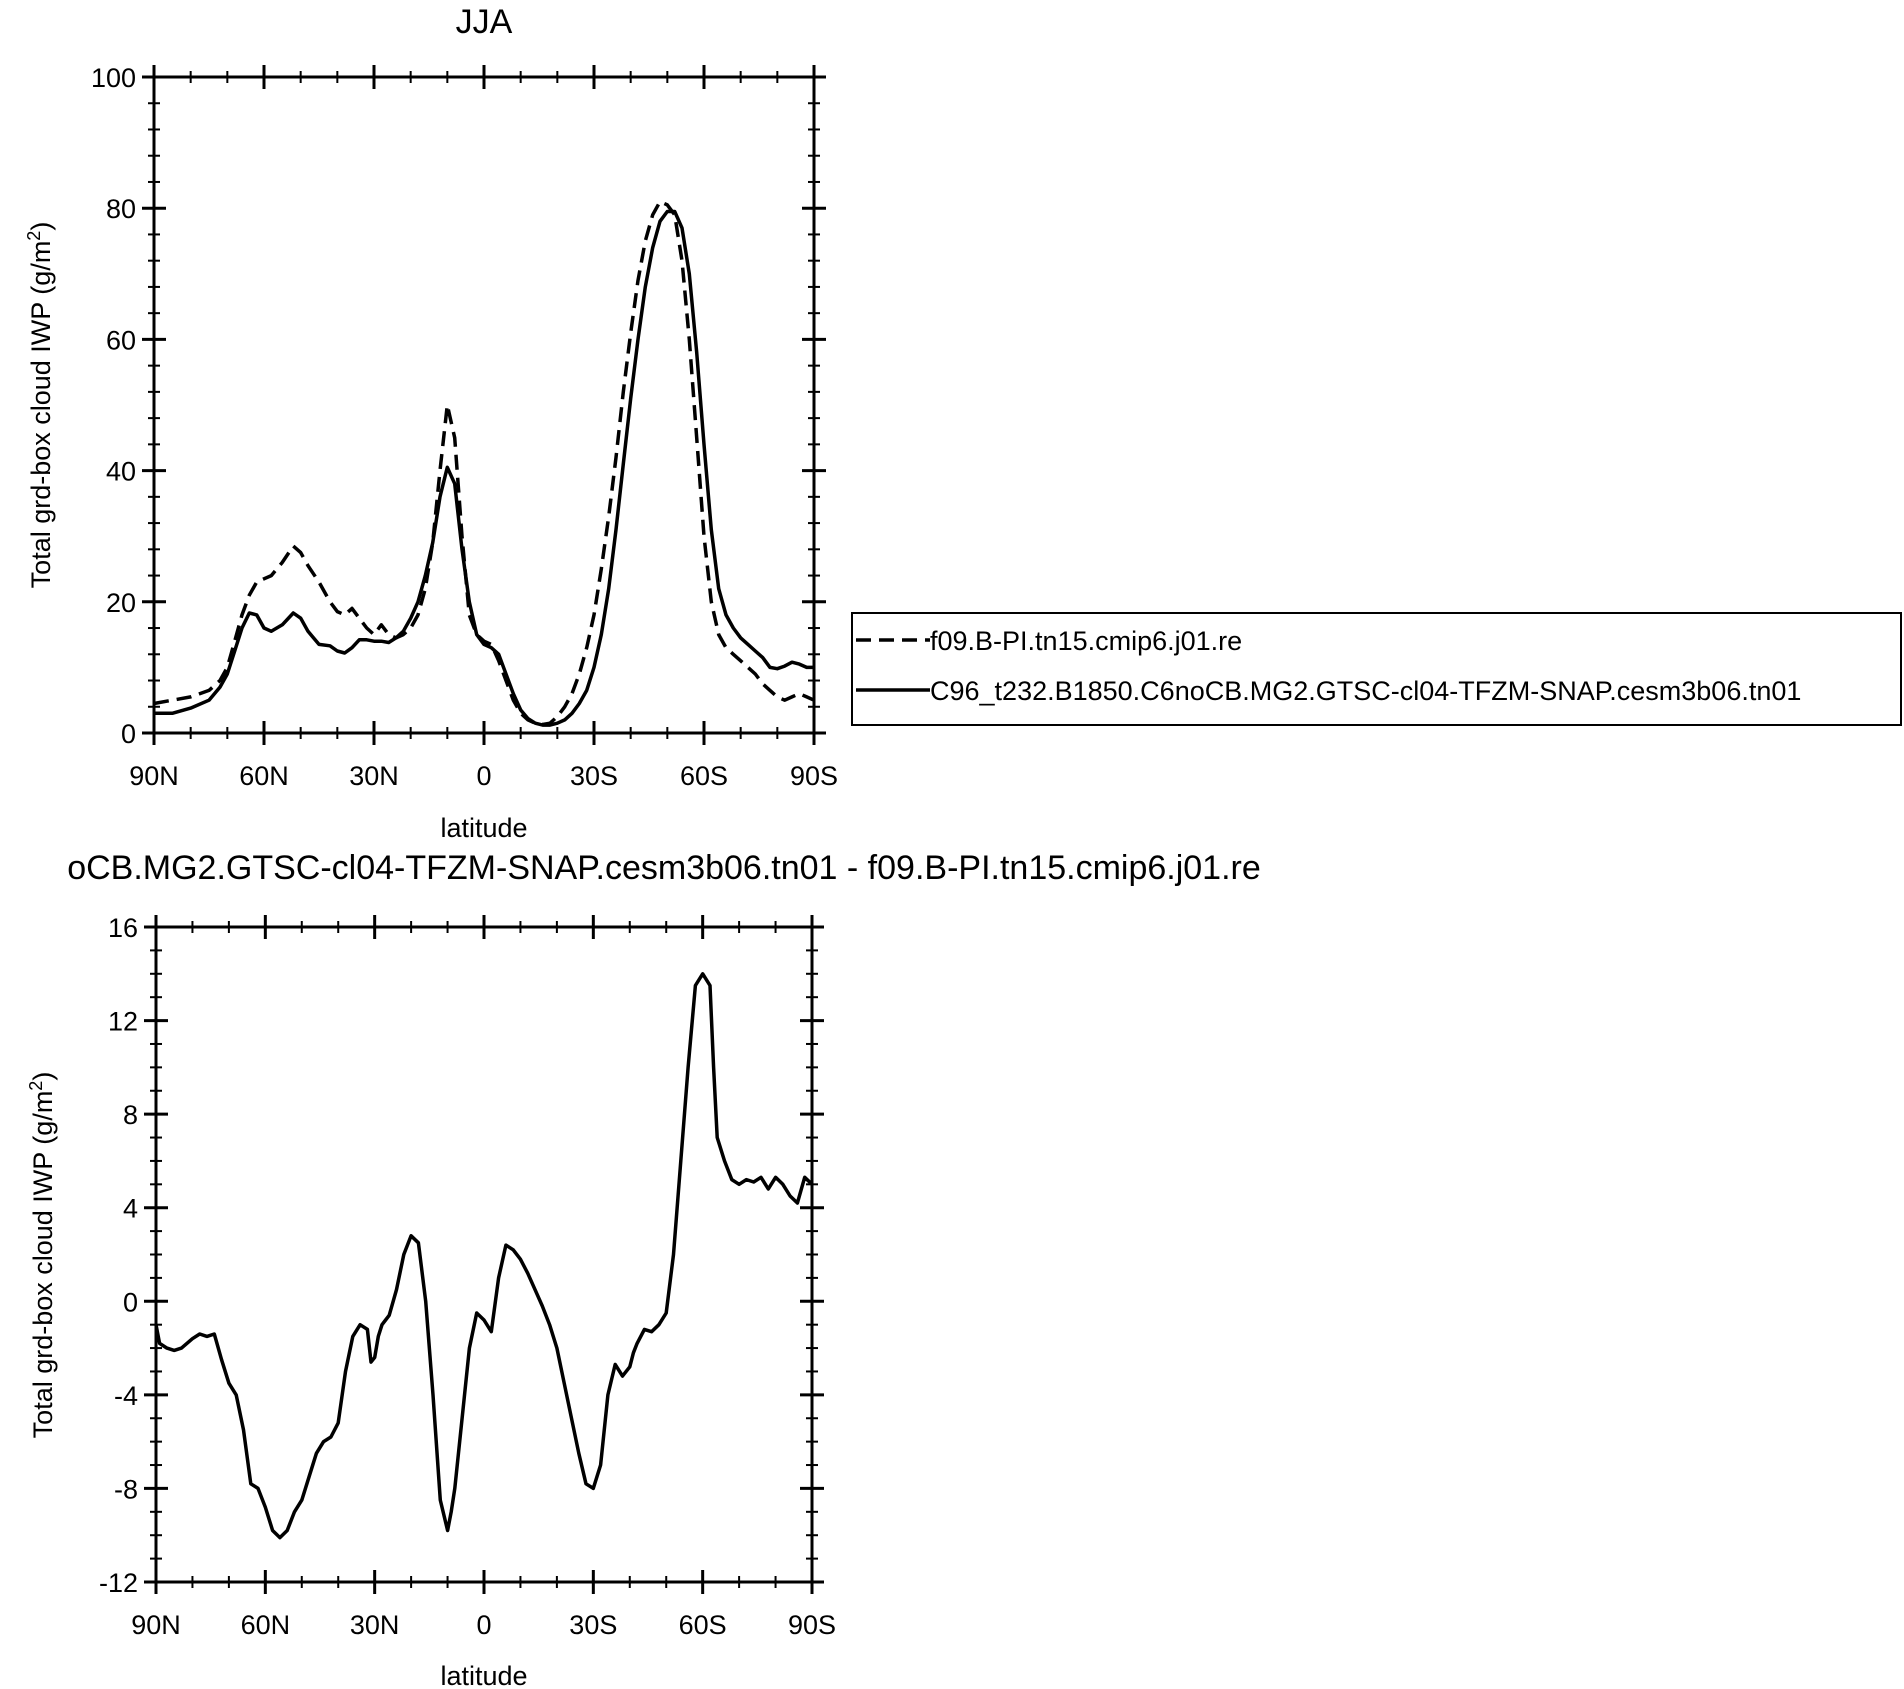  Describe the element at coordinates (483, 828) in the screenshot. I see `x-axis-label: latitude` at that location.